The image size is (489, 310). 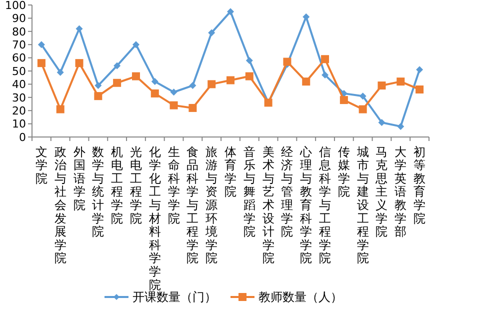 What do you see at coordinates (300, 297) in the screenshot?
I see `legend-label: 教师数量（人）` at bounding box center [300, 297].